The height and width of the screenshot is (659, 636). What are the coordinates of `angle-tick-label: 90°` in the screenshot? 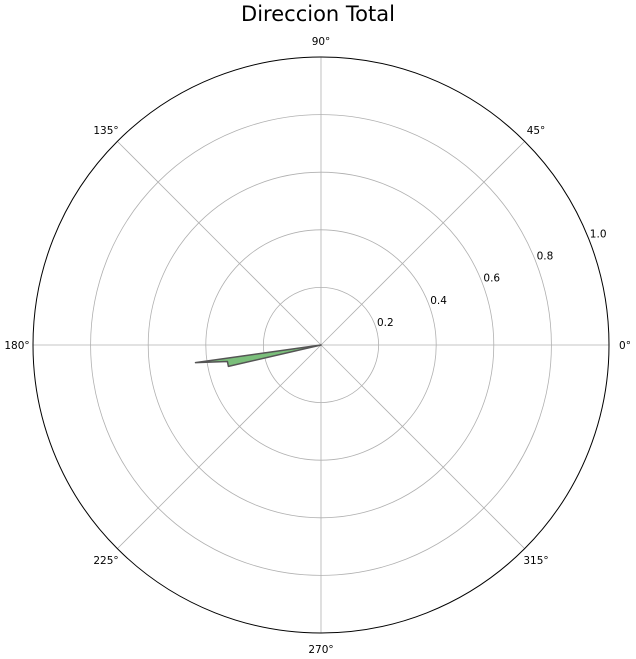 It's located at (321, 42).